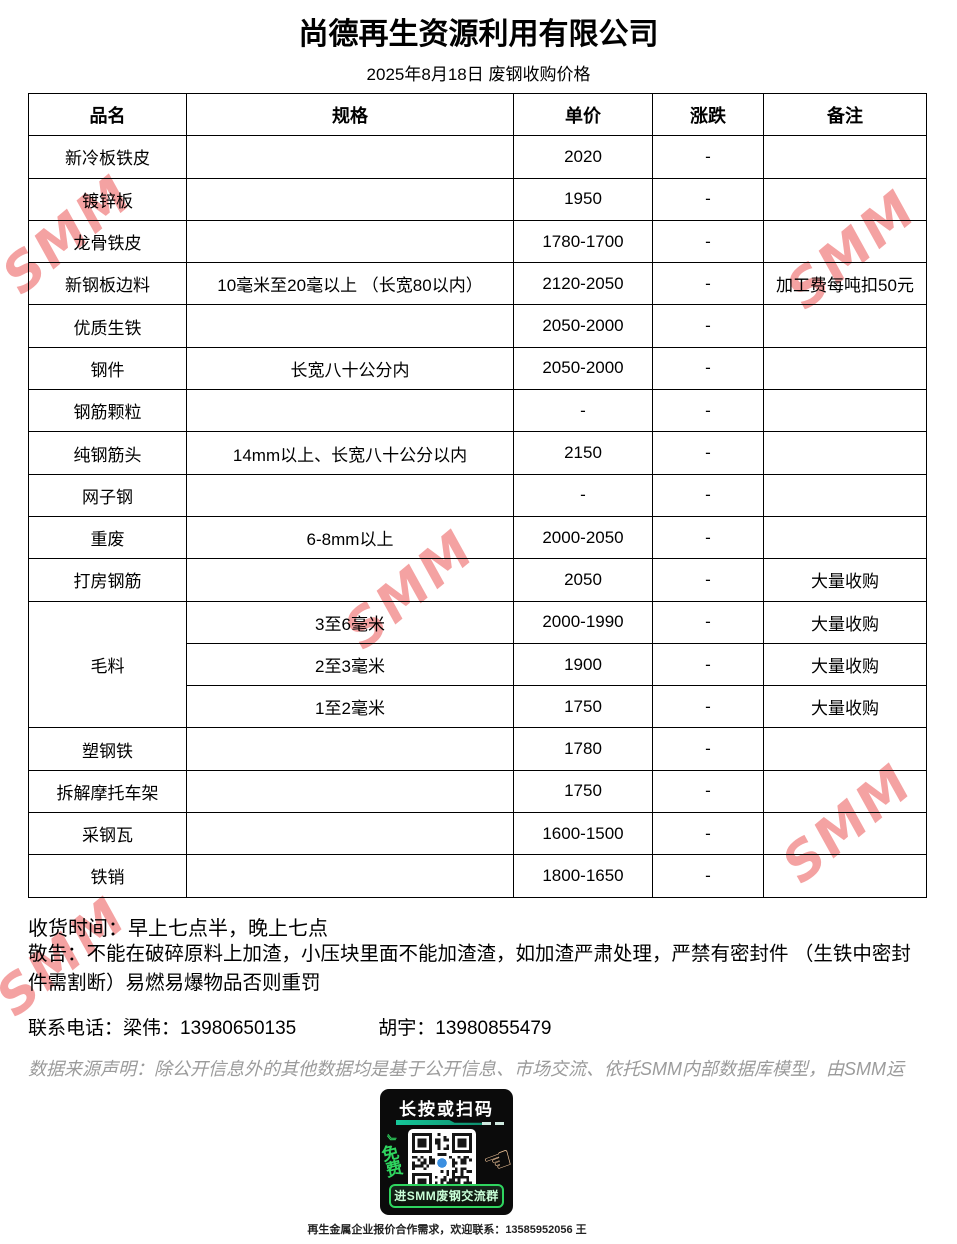  Describe the element at coordinates (477, 876) in the screenshot. I see `table-row: 铁销 1800-1650-` at that location.